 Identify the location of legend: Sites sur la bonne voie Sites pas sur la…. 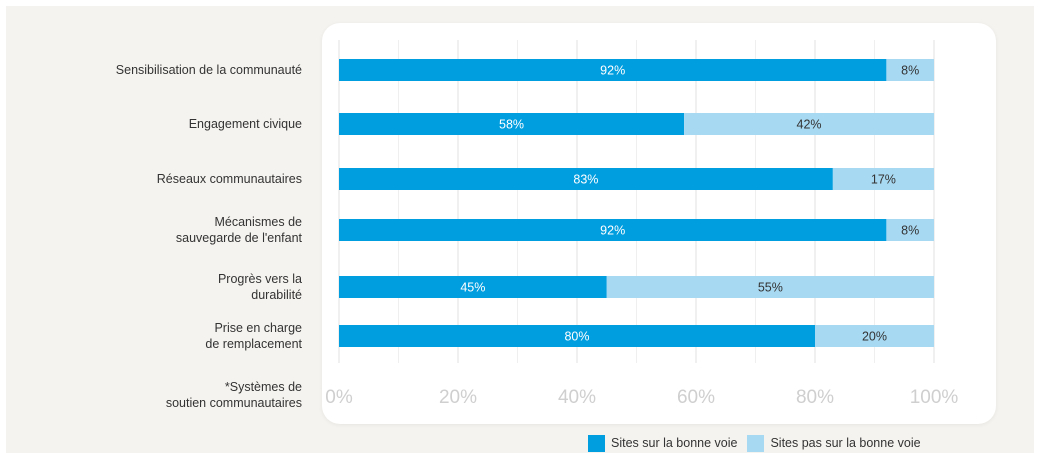
(754, 443).